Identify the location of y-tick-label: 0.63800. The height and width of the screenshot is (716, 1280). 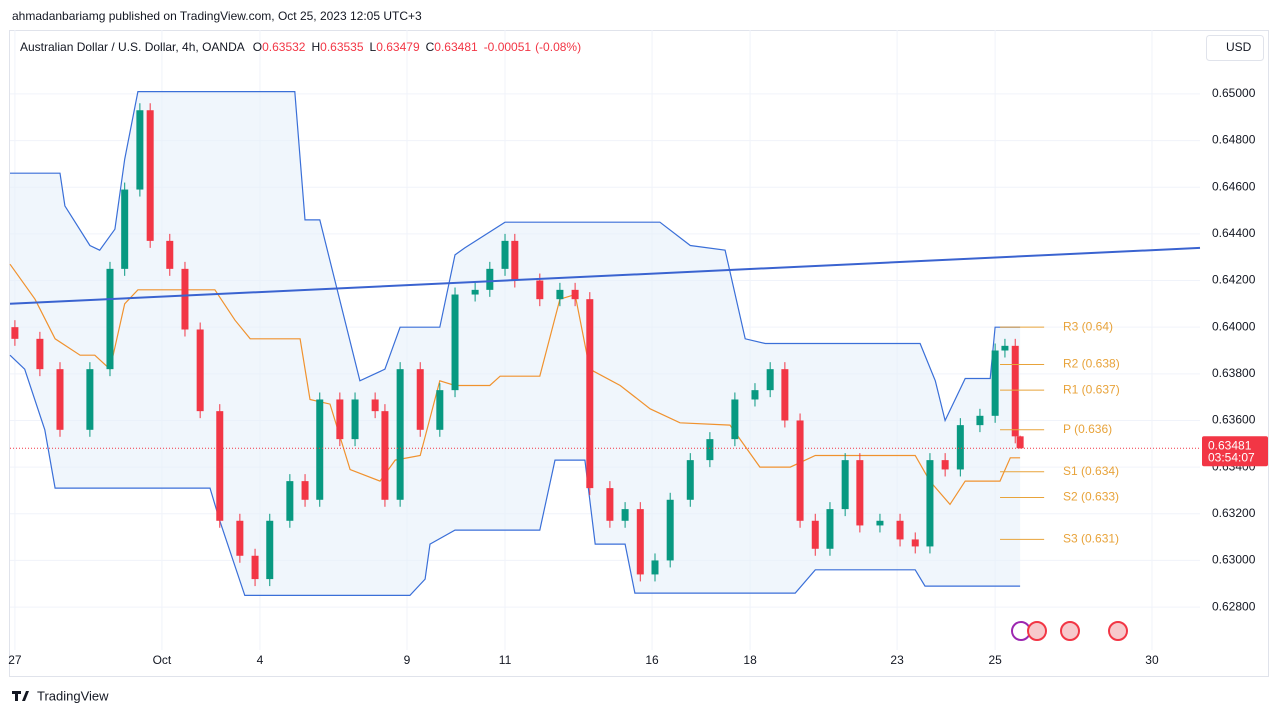
(1234, 373).